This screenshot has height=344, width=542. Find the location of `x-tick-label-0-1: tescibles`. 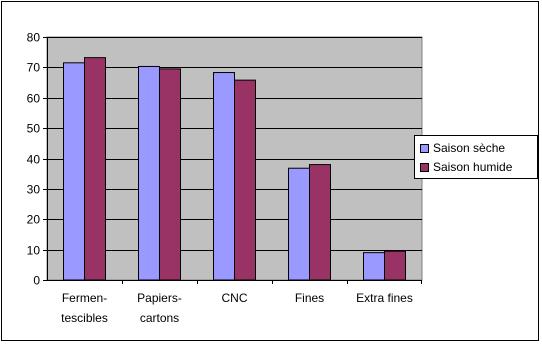

x-tick-label-0-1: tescibles is located at coordinates (84, 318).